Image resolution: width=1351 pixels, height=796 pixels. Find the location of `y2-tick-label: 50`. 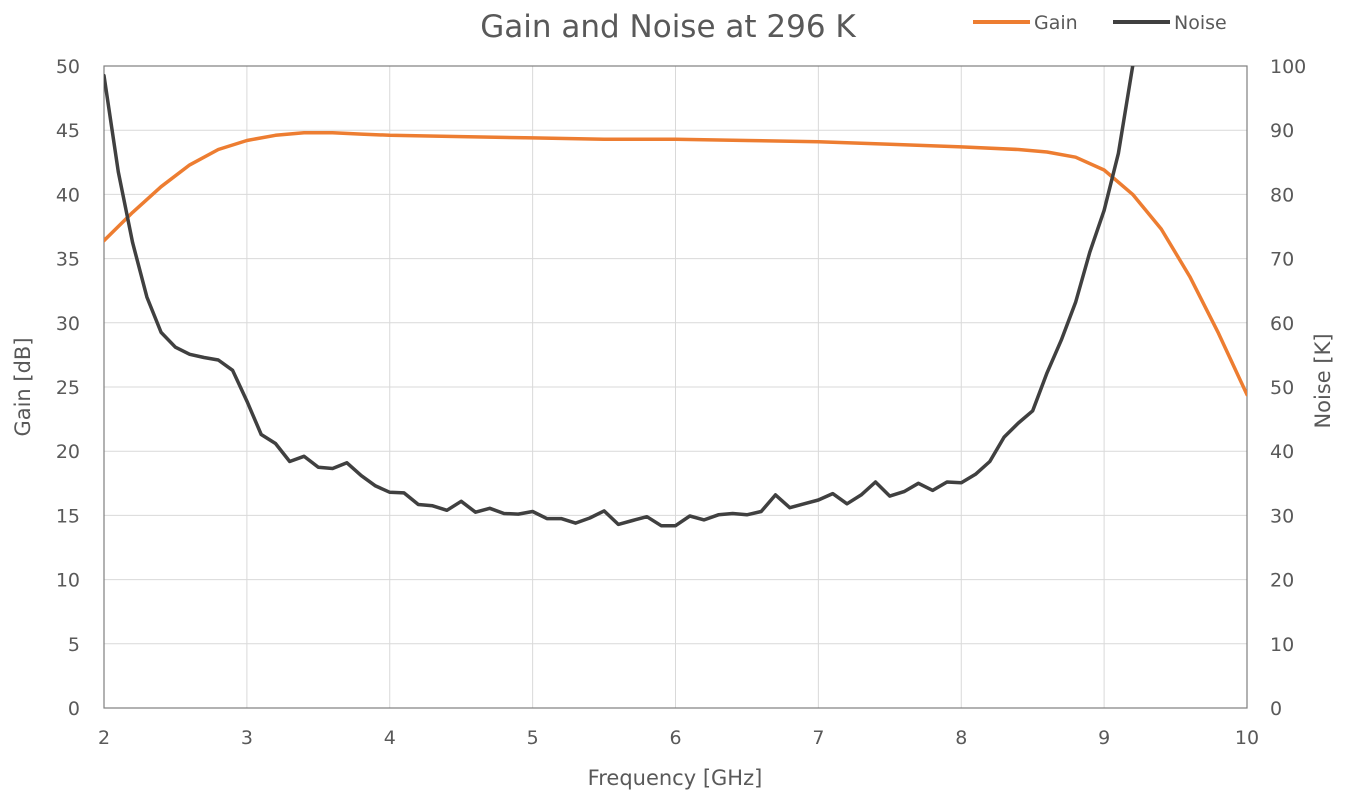

y2-tick-label: 50 is located at coordinates (1282, 388).